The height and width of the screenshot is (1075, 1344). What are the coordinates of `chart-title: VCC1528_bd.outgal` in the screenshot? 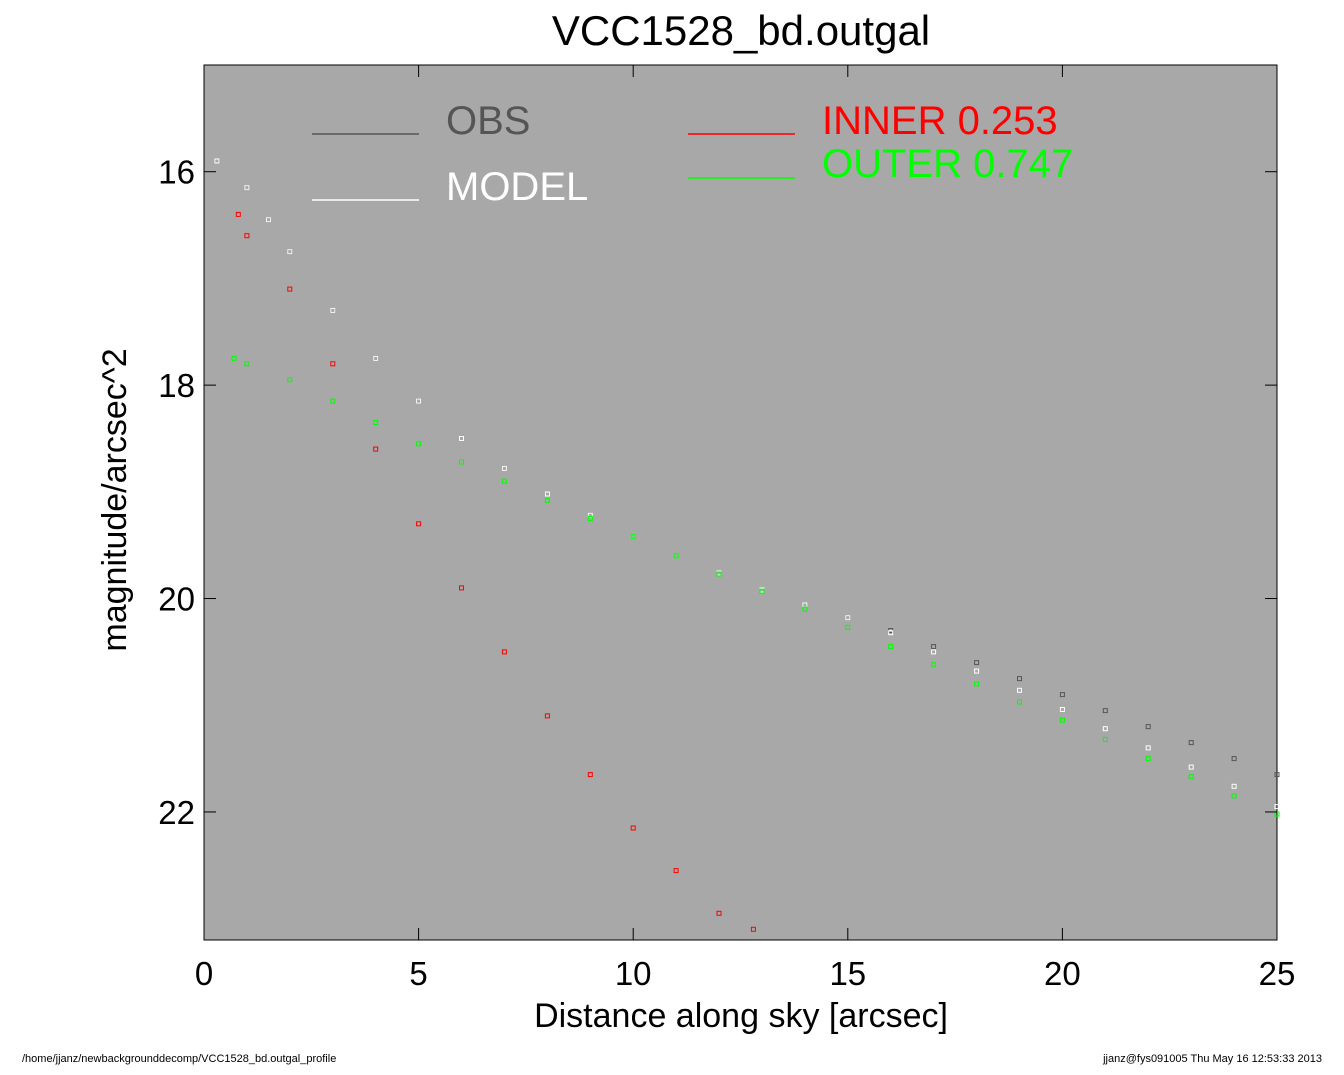 It's located at (741, 30).